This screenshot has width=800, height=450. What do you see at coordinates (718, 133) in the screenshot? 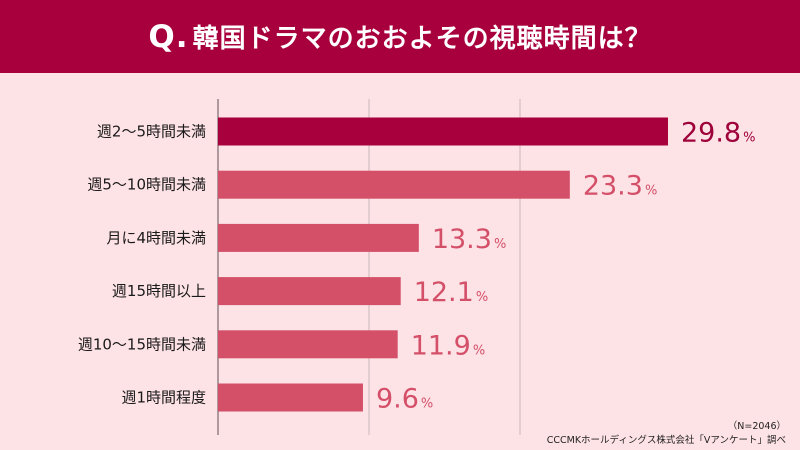
I see `value-label: 29.8%` at bounding box center [718, 133].